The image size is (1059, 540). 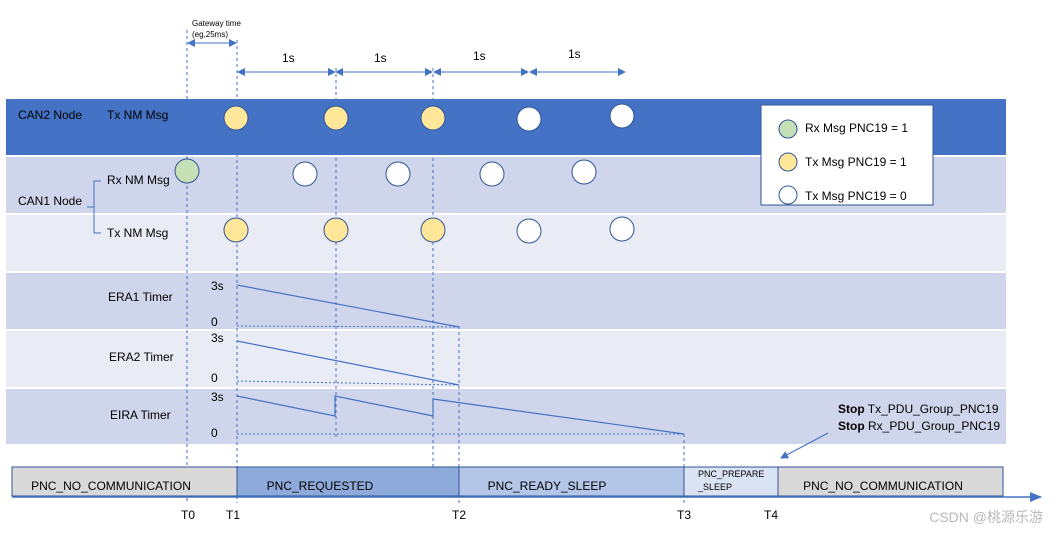 I want to click on can2-tx-messages, so click(x=429, y=117).